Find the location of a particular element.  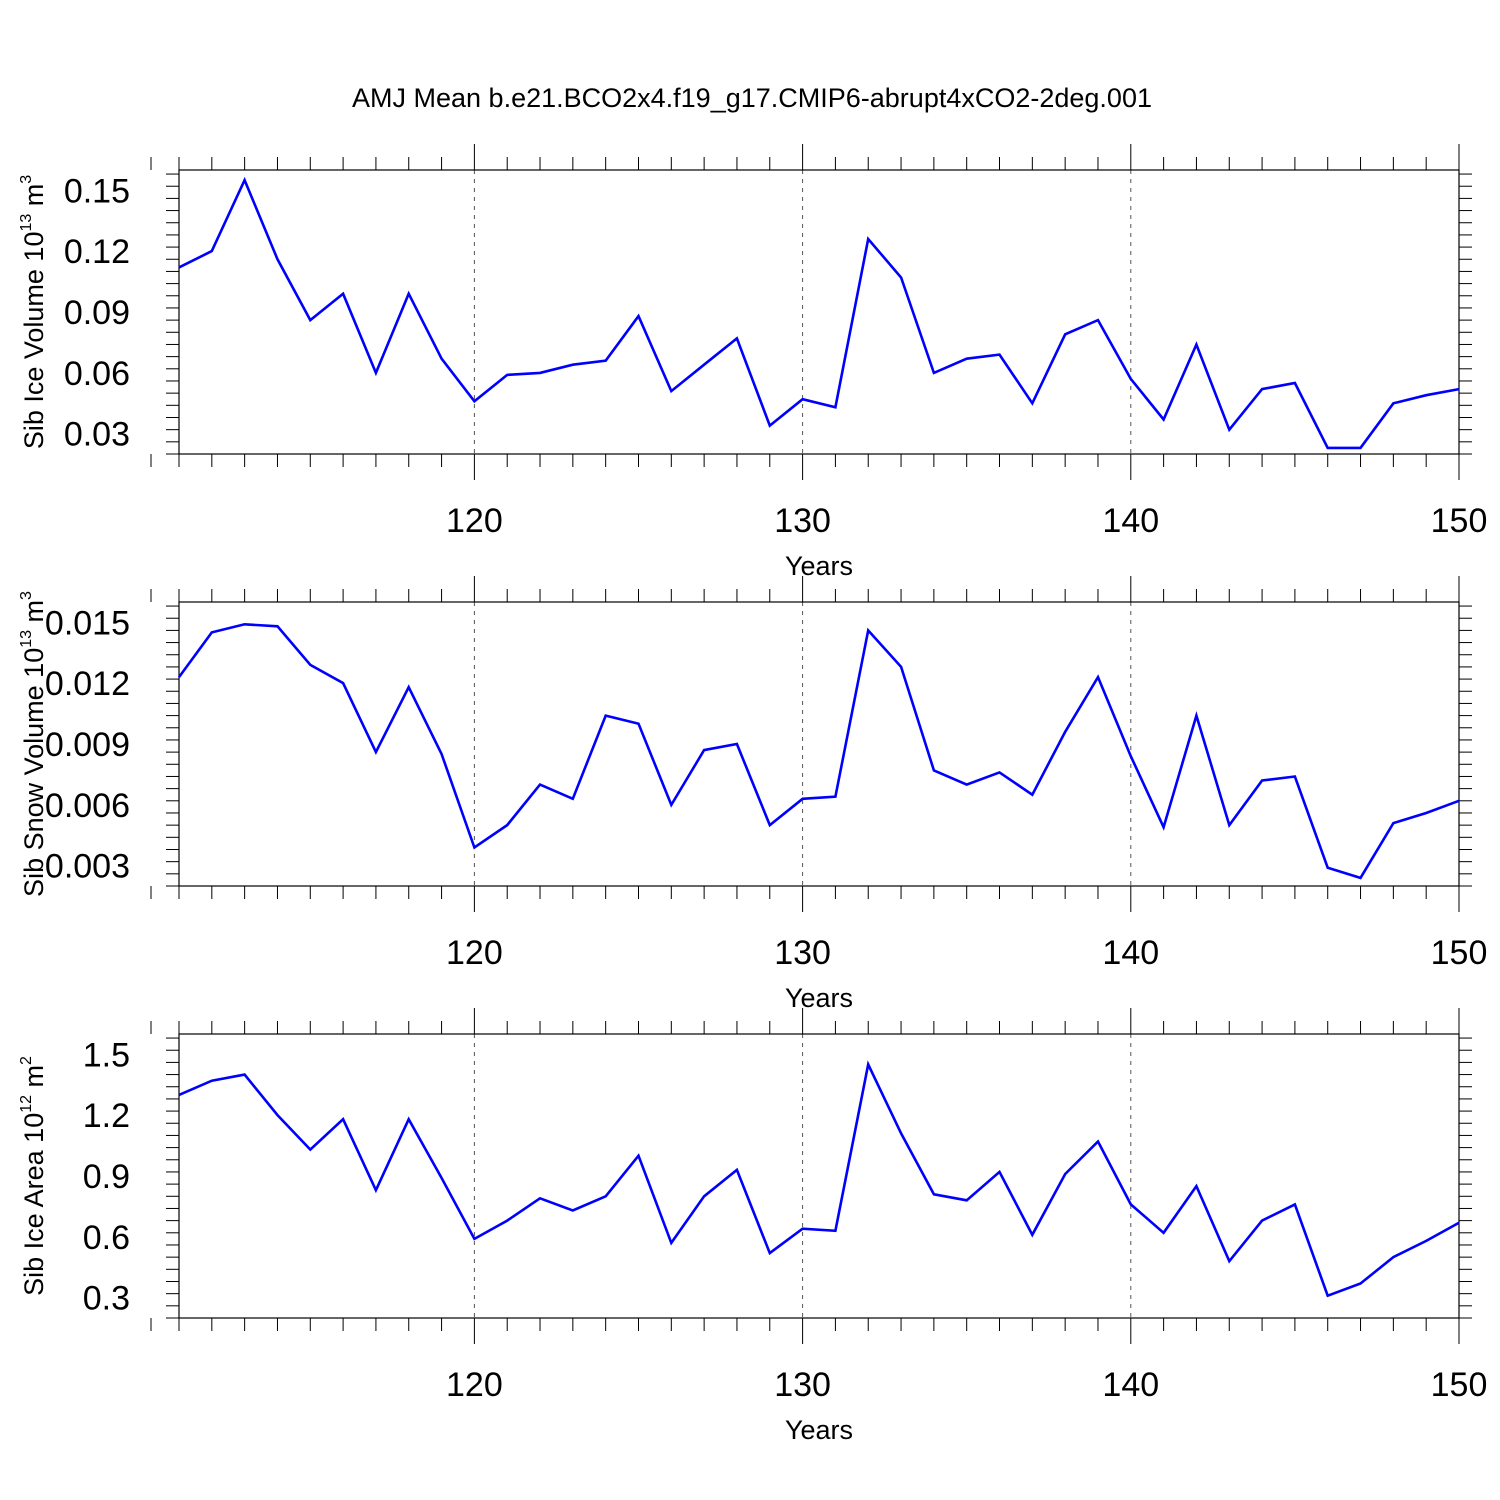

y-axis-label-main: Sib Ice Volume 10 is located at coordinates (34, 341).